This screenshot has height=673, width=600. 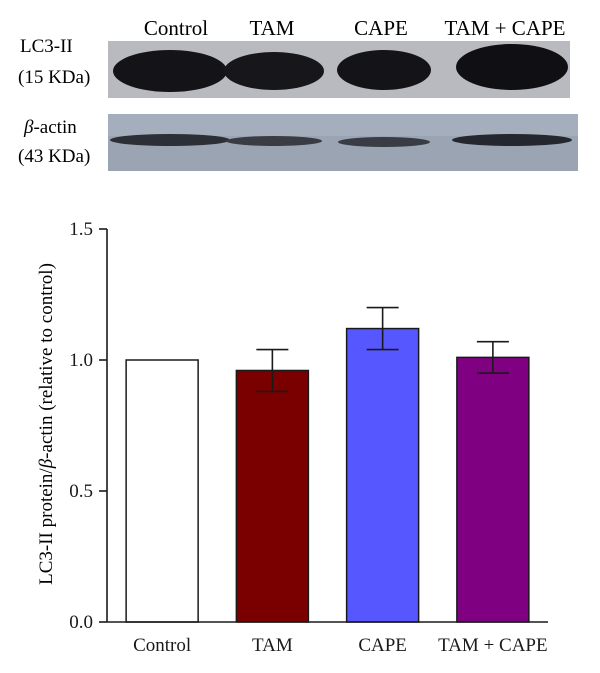 What do you see at coordinates (81, 360) in the screenshot?
I see `y-tick-label: 1.0` at bounding box center [81, 360].